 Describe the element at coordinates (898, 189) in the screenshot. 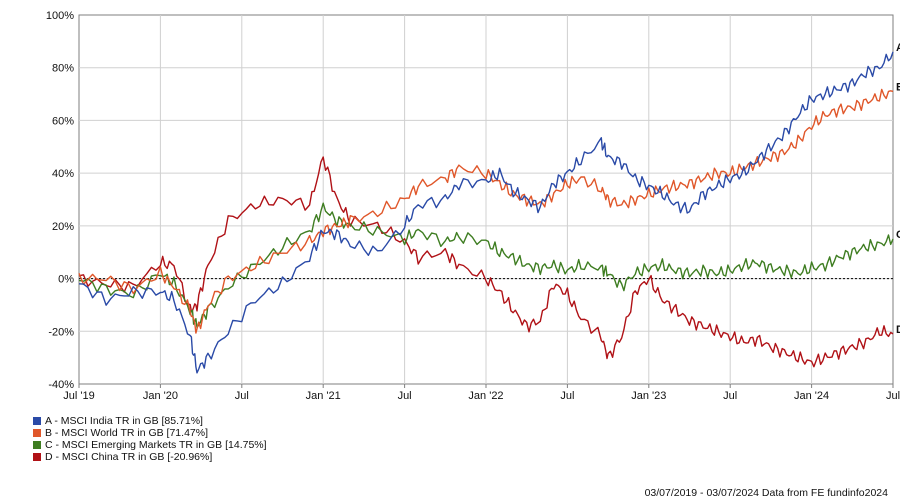

I see `series-end-labels: D C B A` at that location.